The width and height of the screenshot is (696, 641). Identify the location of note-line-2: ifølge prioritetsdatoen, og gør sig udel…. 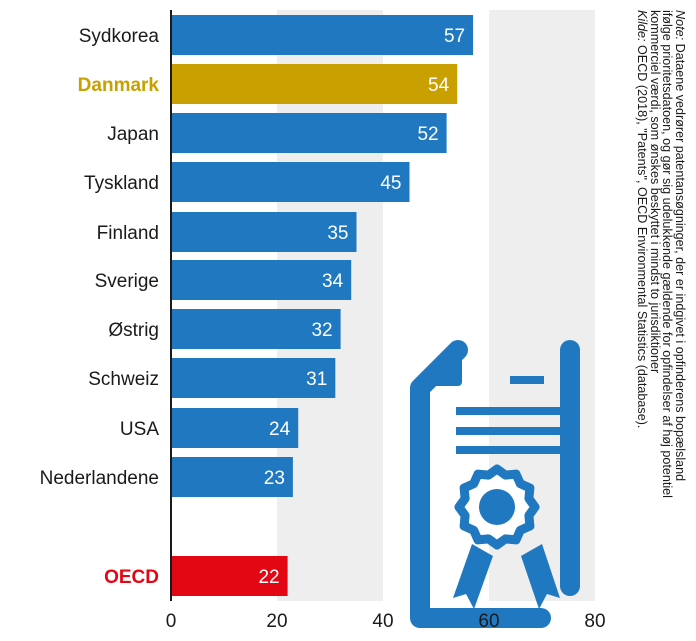
(667, 254).